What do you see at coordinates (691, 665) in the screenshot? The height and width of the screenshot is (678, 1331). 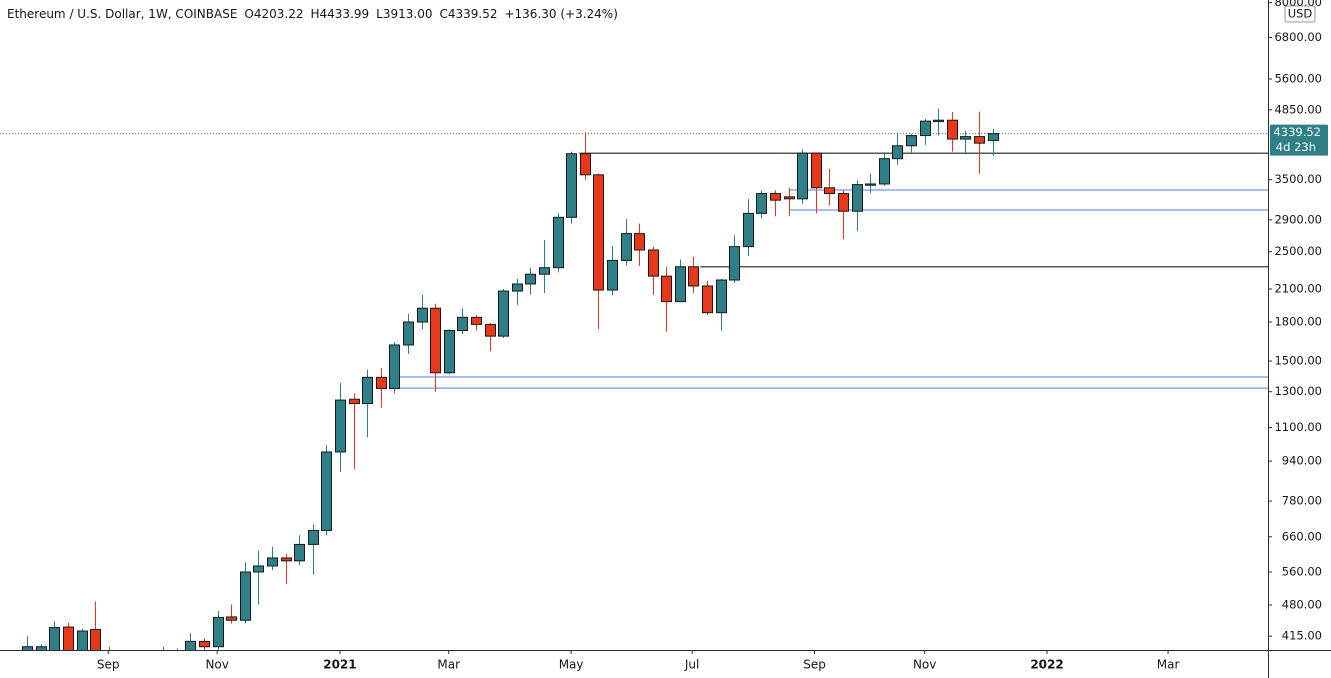 I see `x-tick-label: Jul` at bounding box center [691, 665].